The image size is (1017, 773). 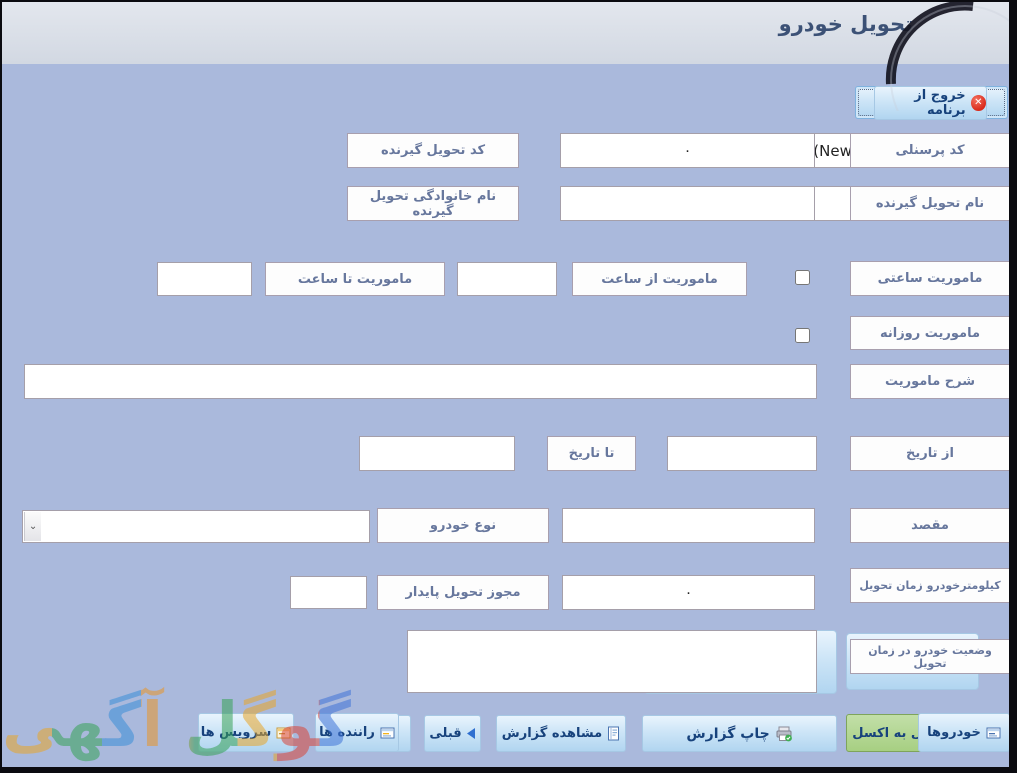 What do you see at coordinates (929, 203) in the screenshot?
I see `receiver-name-label: نام تحویل گیرنده` at bounding box center [929, 203].